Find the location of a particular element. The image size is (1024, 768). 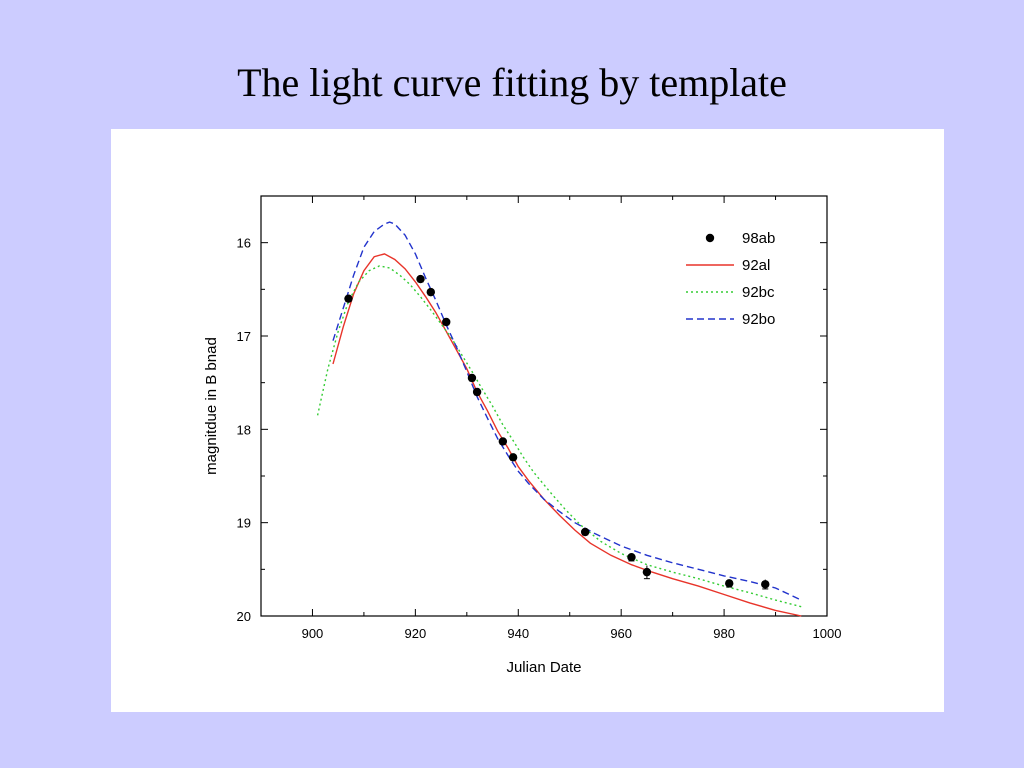

x-tick-label: 900 is located at coordinates (313, 633).